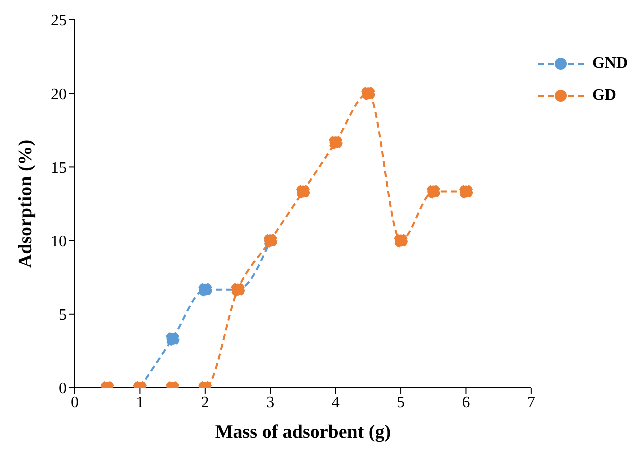  I want to click on legend-label: GND, so click(610, 64).